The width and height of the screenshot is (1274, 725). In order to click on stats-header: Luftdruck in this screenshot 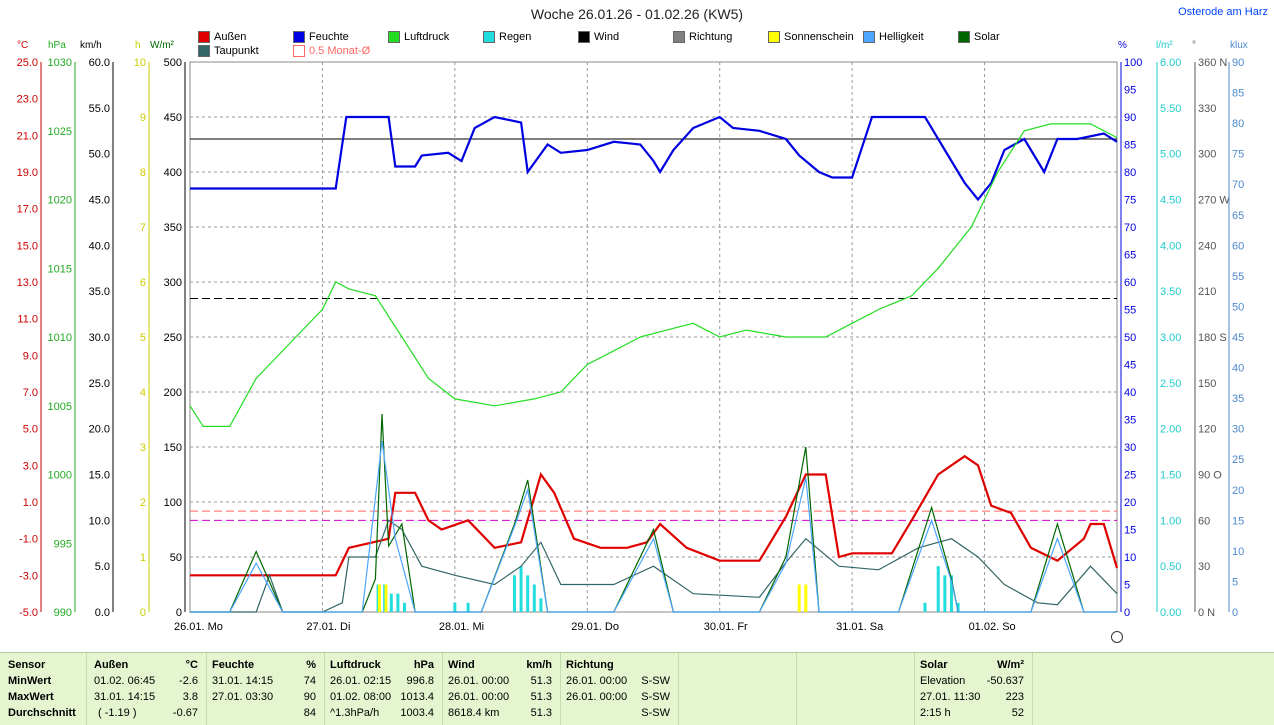, I will do `click(355, 665)`.